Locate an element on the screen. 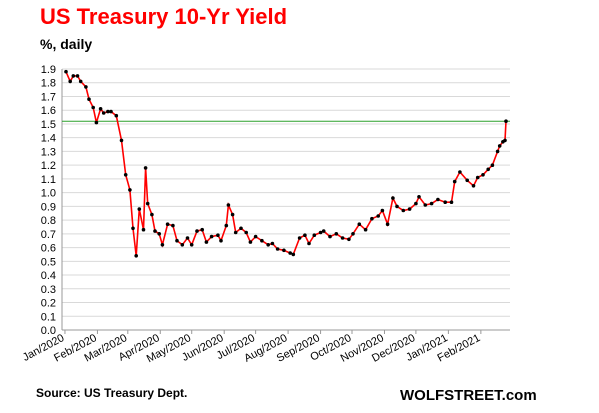 This screenshot has width=599, height=413. y-tick-label: 0.1 is located at coordinates (48, 317).